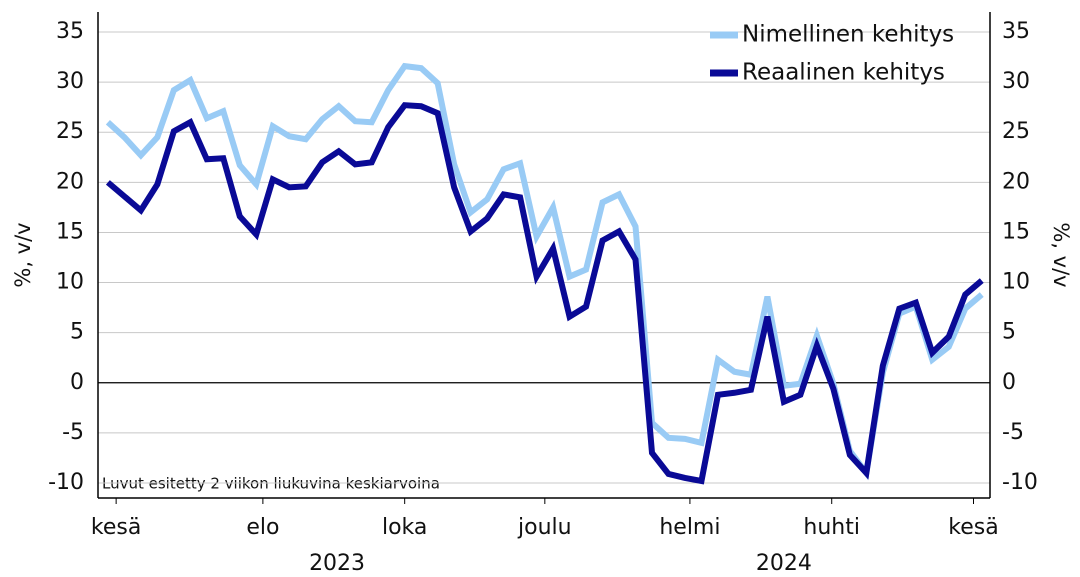  Describe the element at coordinates (23, 254) in the screenshot. I see `y-axis-label: %, v/v` at that location.